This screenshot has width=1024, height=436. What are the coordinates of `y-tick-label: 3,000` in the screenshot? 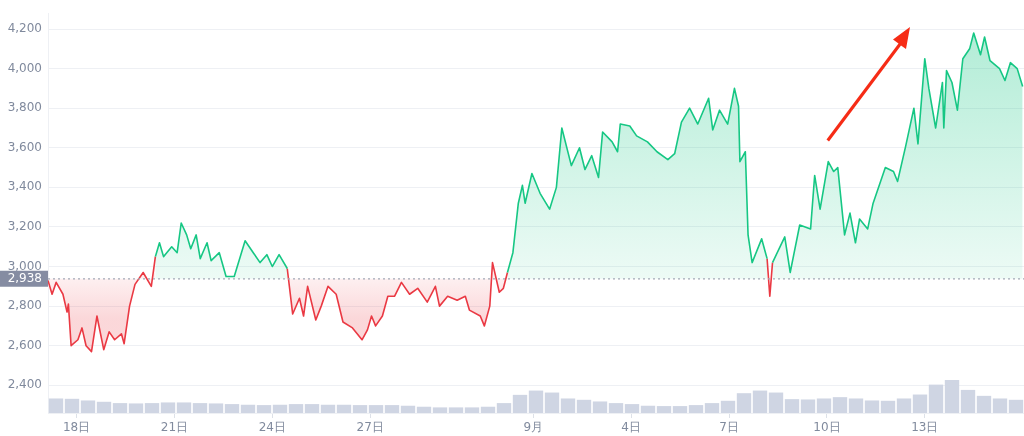 It's located at (24, 265).